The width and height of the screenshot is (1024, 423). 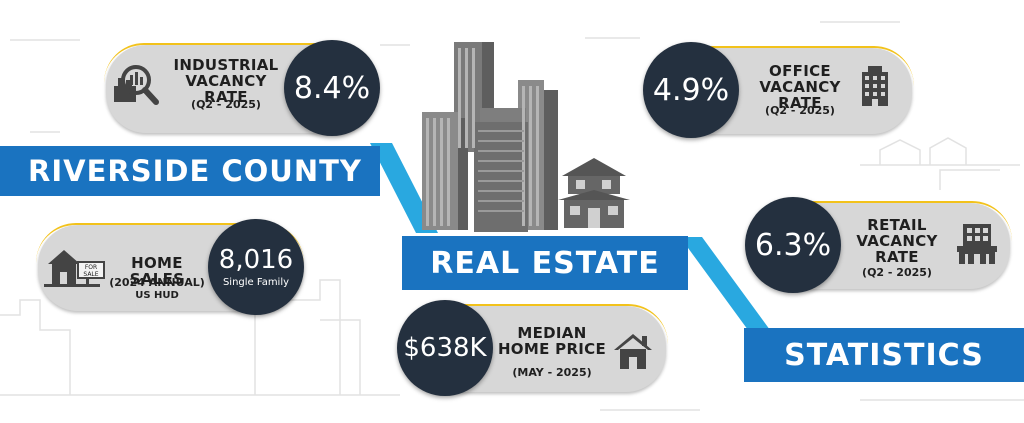 I want to click on banner-statistics-text: STATISTICS, so click(x=884, y=355).